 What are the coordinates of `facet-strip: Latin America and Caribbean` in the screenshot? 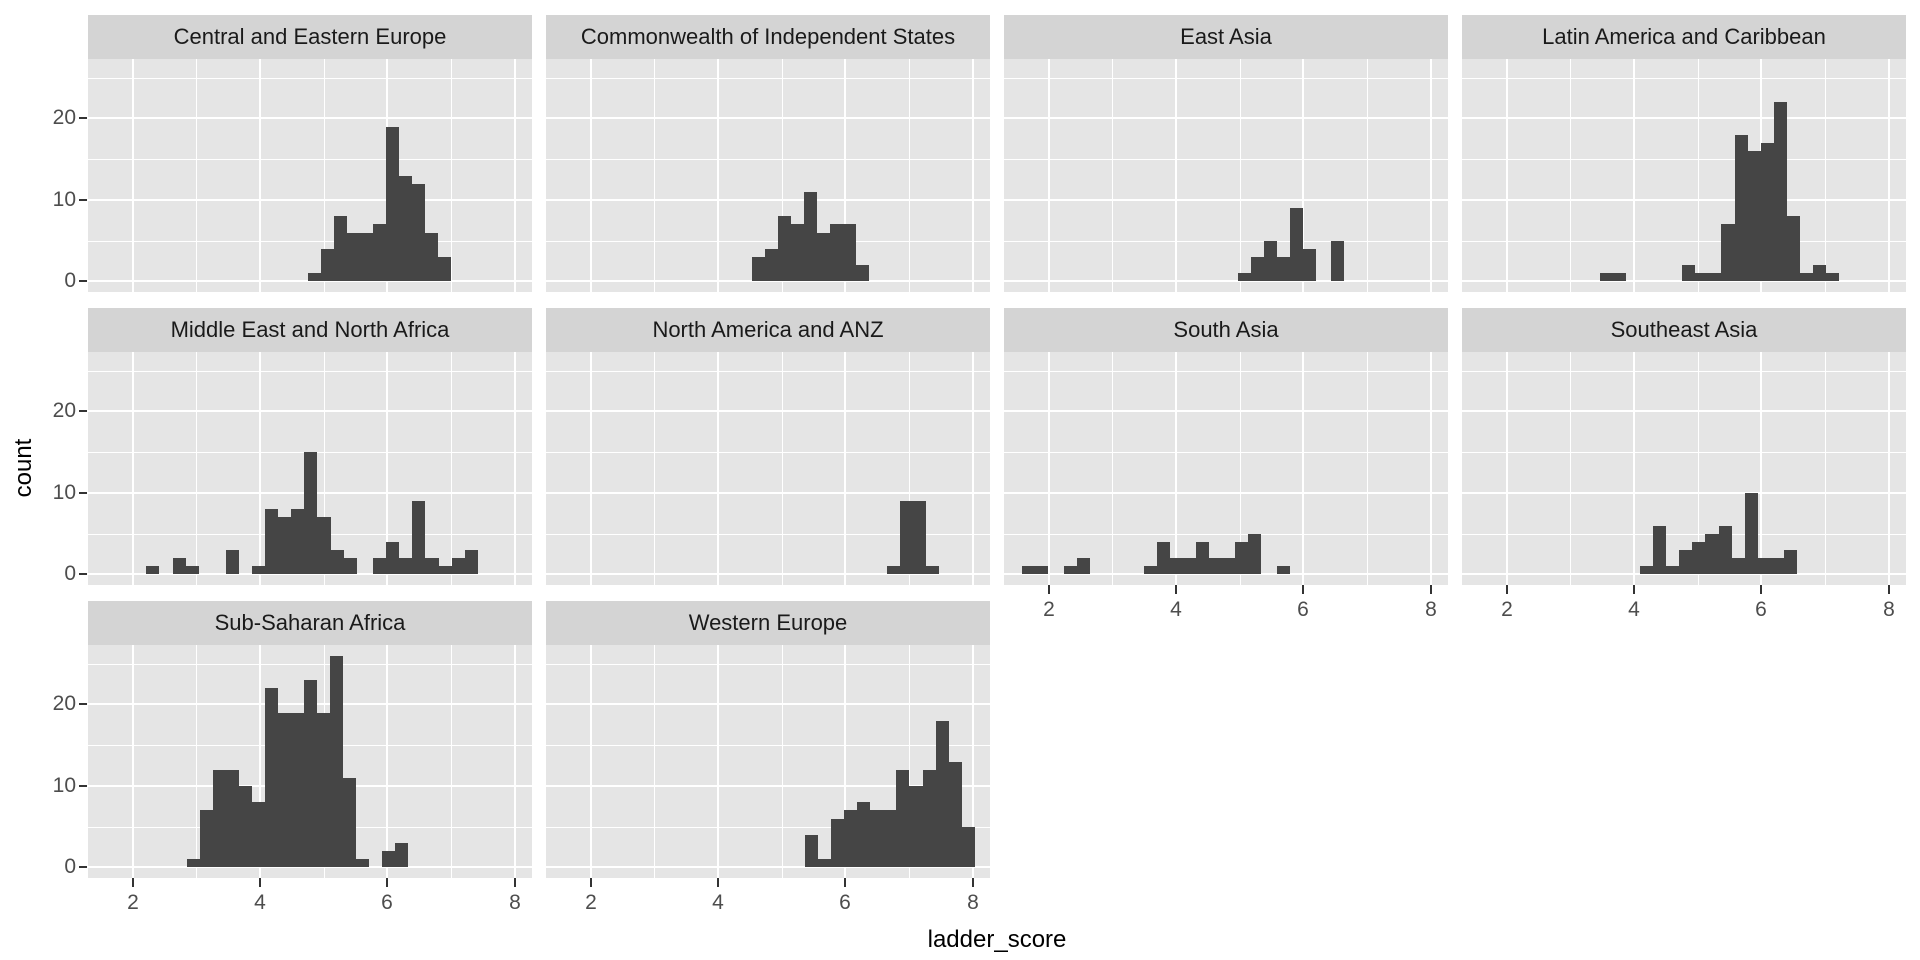 It's located at (1684, 37).